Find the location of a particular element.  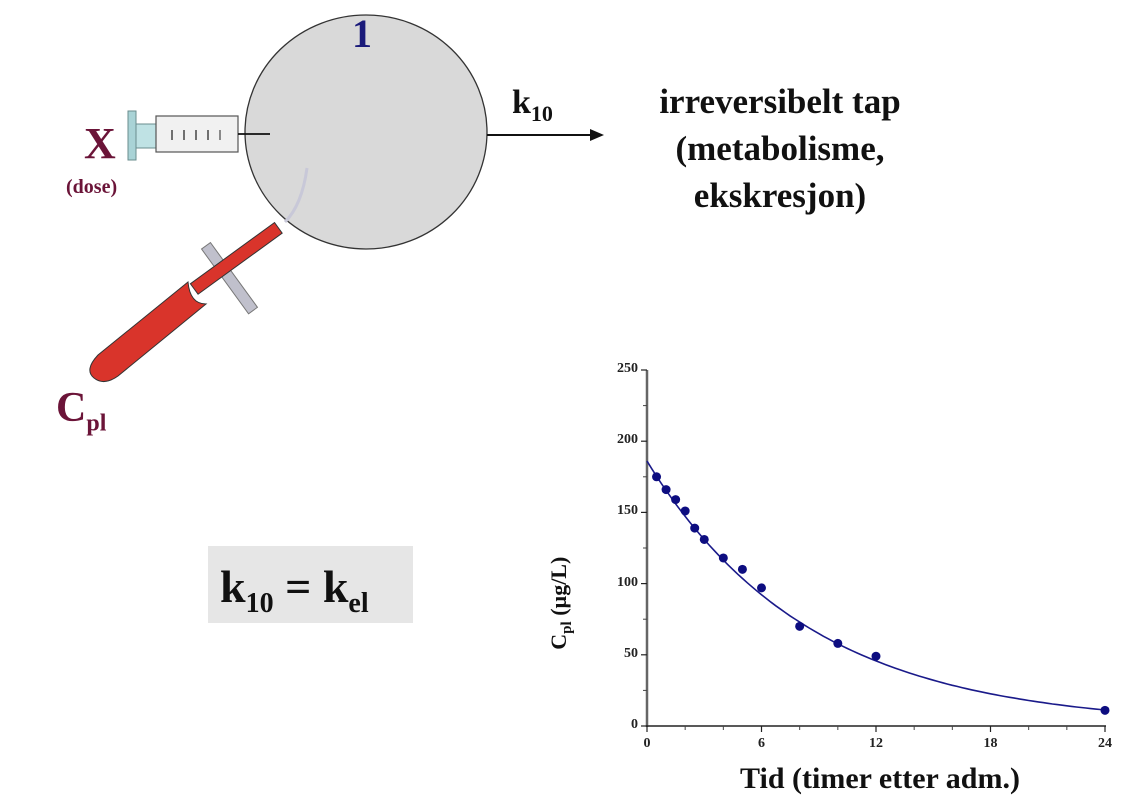

dose-symbol: X is located at coordinates (100, 143).